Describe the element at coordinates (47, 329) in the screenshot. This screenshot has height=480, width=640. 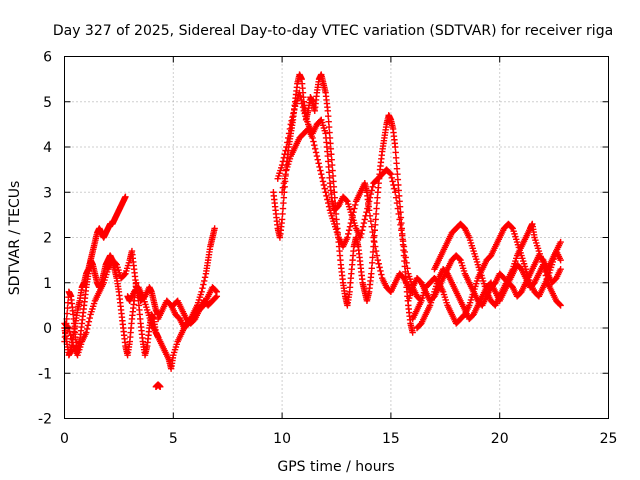
I see `y-tick-label: 0` at that location.